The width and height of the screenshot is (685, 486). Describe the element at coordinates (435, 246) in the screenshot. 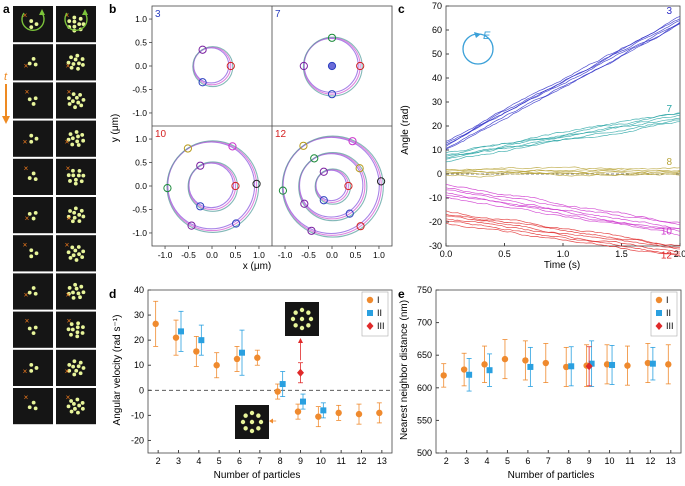

I see `y-tick-label: -30` at that location.